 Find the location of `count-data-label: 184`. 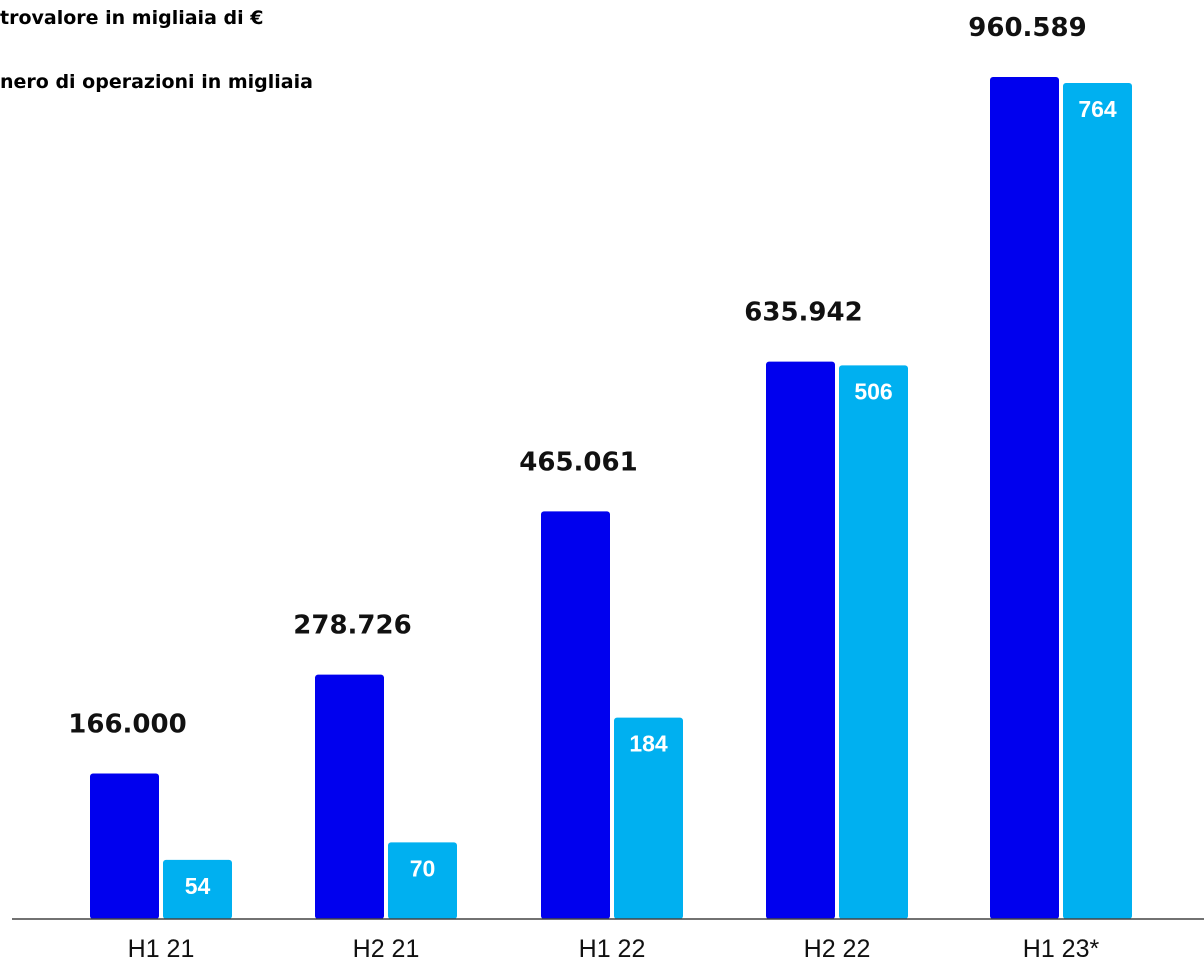

count-data-label: 184 is located at coordinates (648, 744).